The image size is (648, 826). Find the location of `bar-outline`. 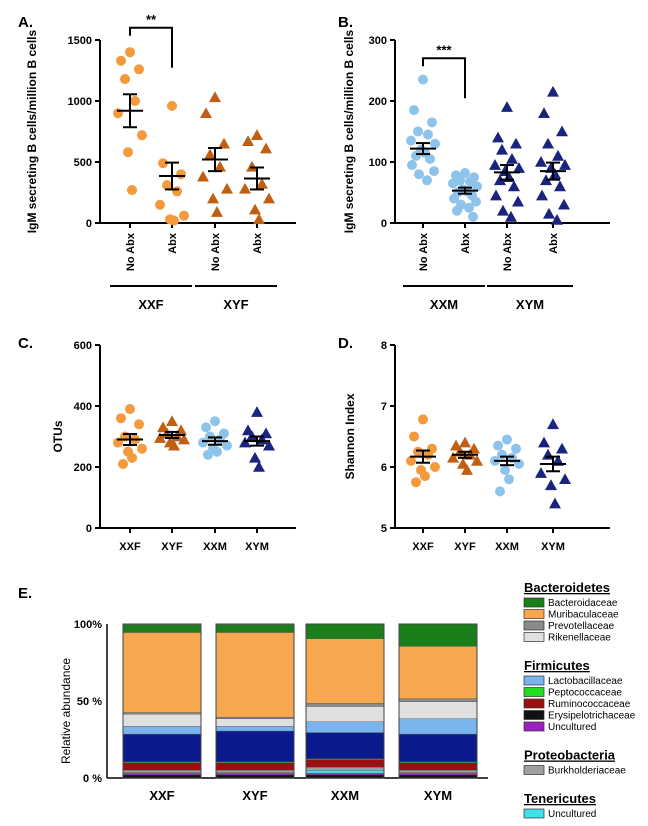

bar-outline is located at coordinates (162, 701).